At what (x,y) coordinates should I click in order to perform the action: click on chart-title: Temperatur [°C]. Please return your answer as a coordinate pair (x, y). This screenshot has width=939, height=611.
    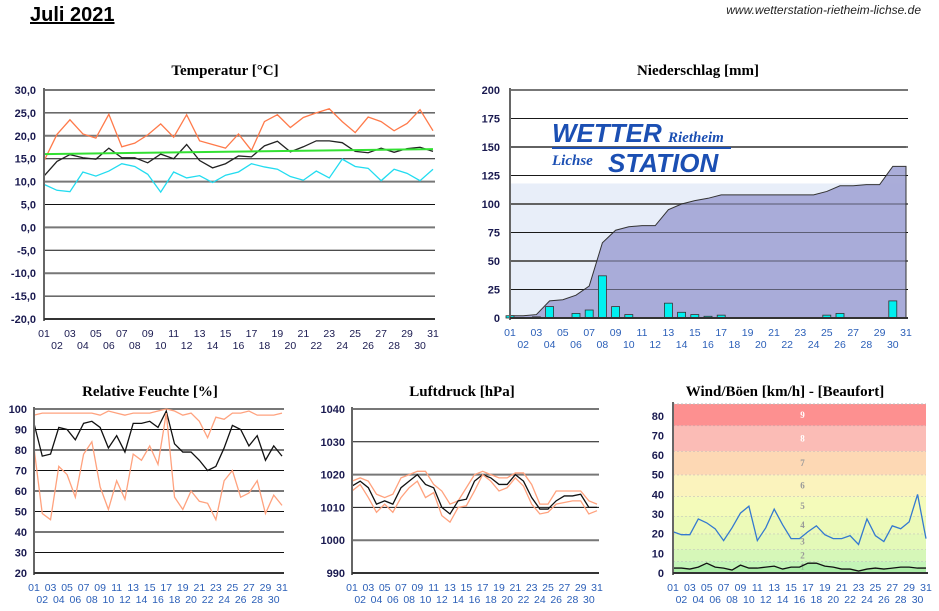
    Looking at the image, I should click on (224, 71).